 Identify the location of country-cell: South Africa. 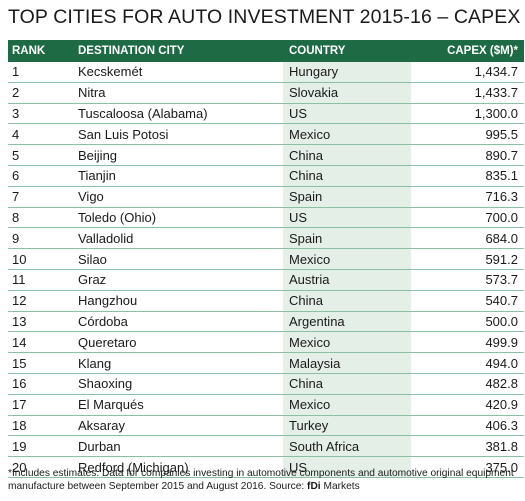
(347, 446).